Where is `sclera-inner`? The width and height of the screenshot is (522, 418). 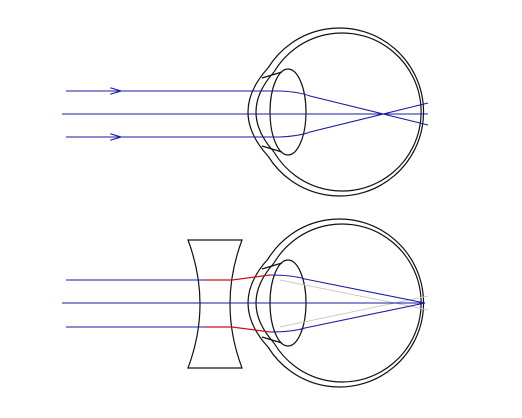
sclera-inner is located at coordinates (347, 112).